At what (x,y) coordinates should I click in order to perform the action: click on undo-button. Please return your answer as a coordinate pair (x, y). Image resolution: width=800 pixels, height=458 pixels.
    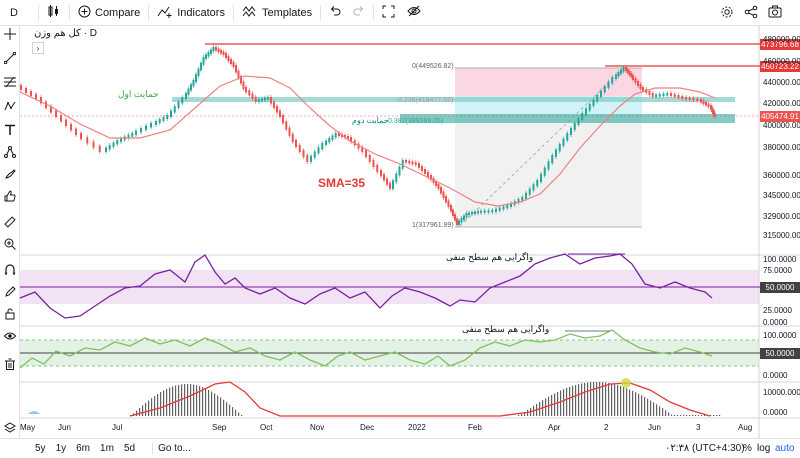
    Looking at the image, I should click on (335, 13).